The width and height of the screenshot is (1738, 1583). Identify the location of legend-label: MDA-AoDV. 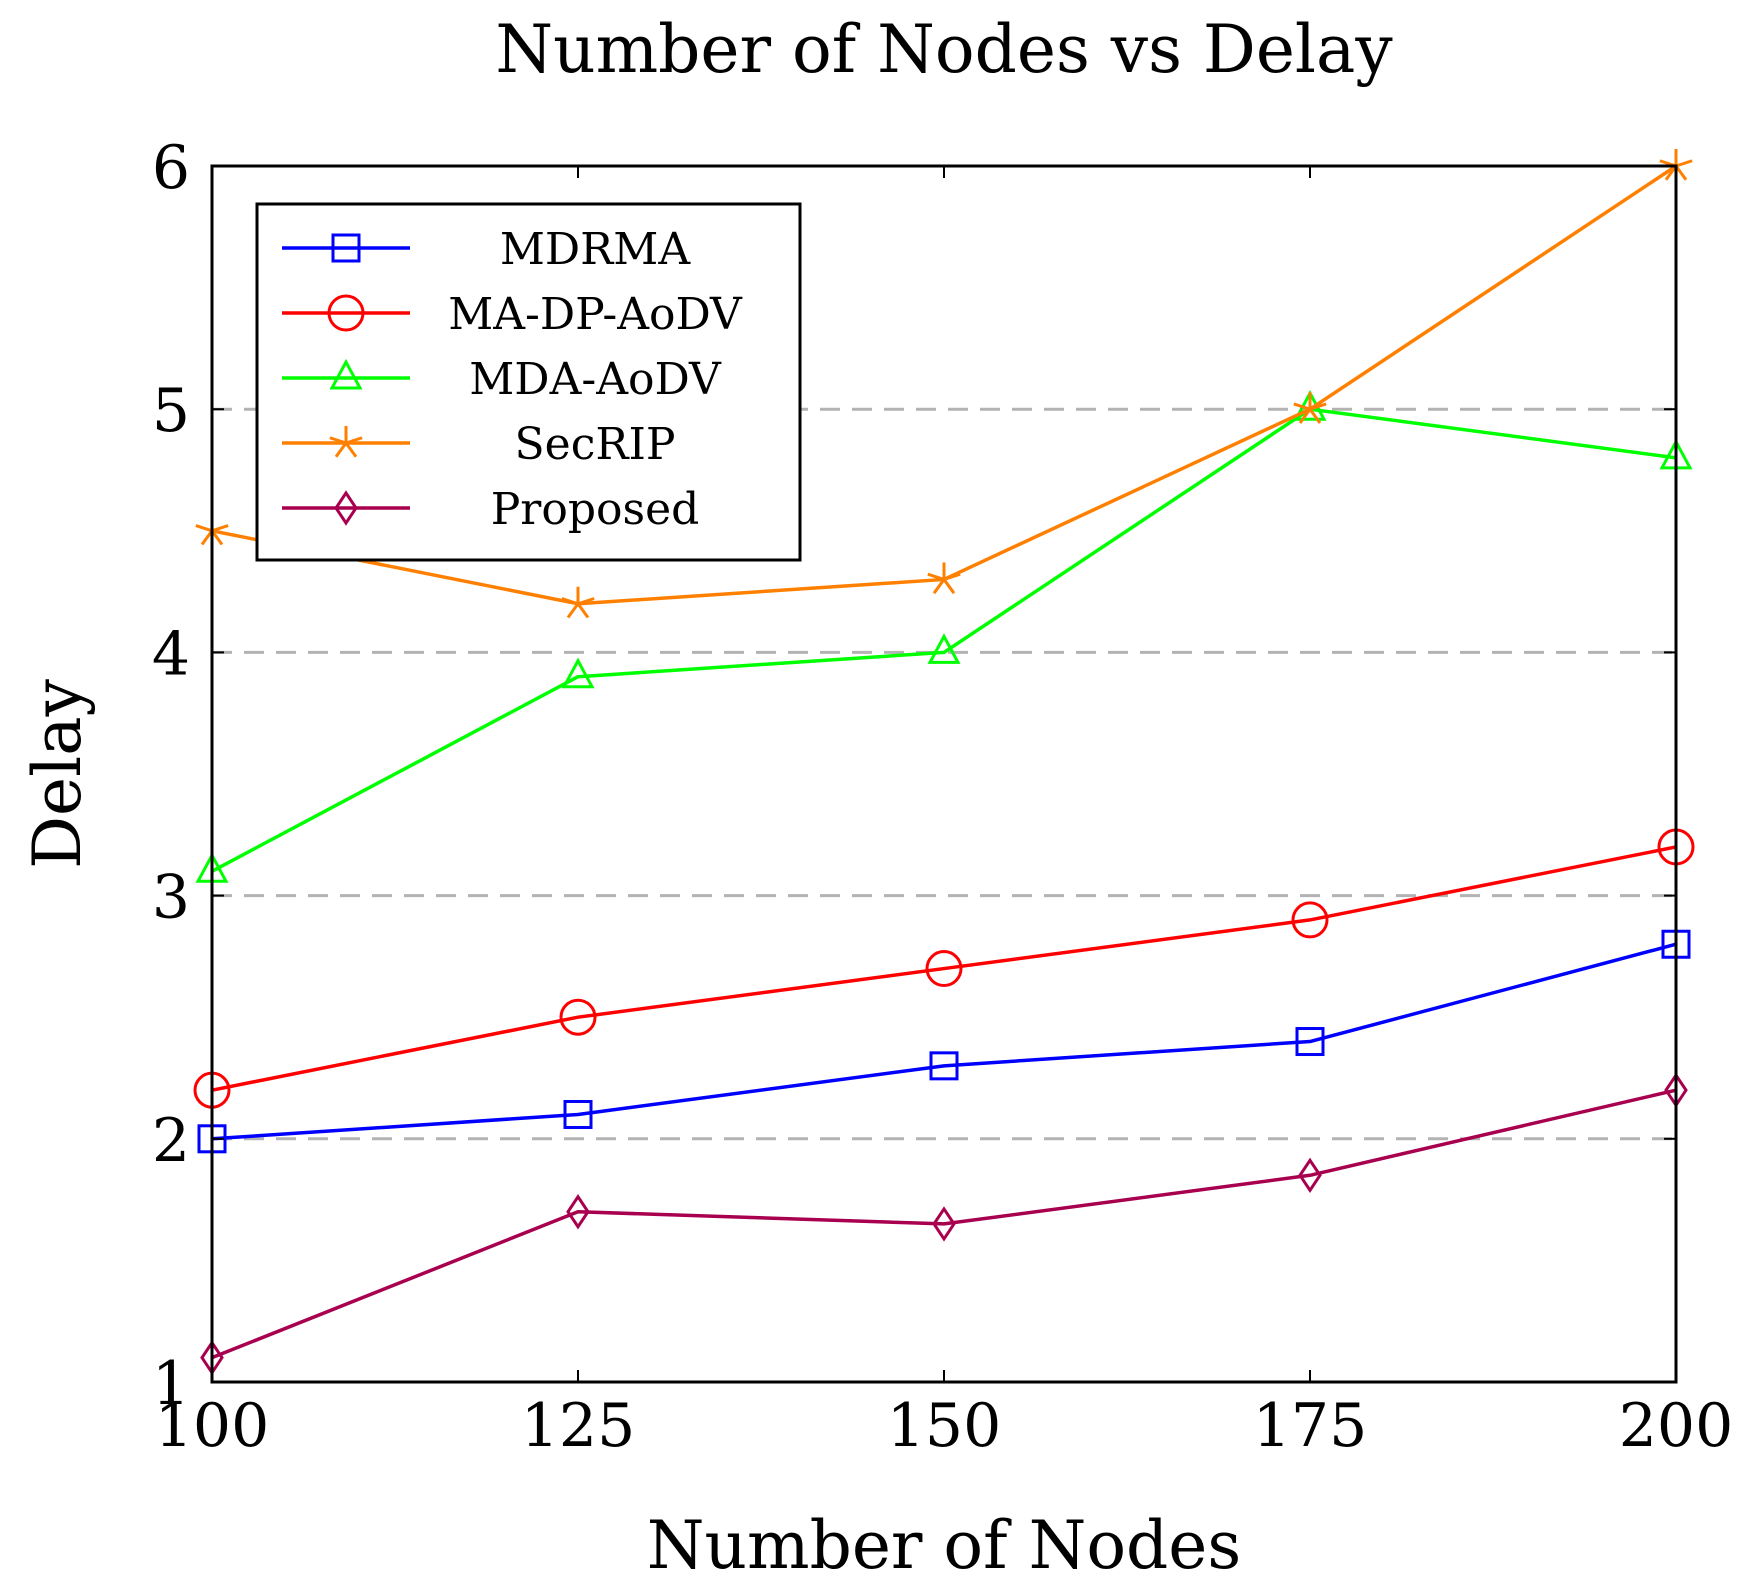
(595, 379).